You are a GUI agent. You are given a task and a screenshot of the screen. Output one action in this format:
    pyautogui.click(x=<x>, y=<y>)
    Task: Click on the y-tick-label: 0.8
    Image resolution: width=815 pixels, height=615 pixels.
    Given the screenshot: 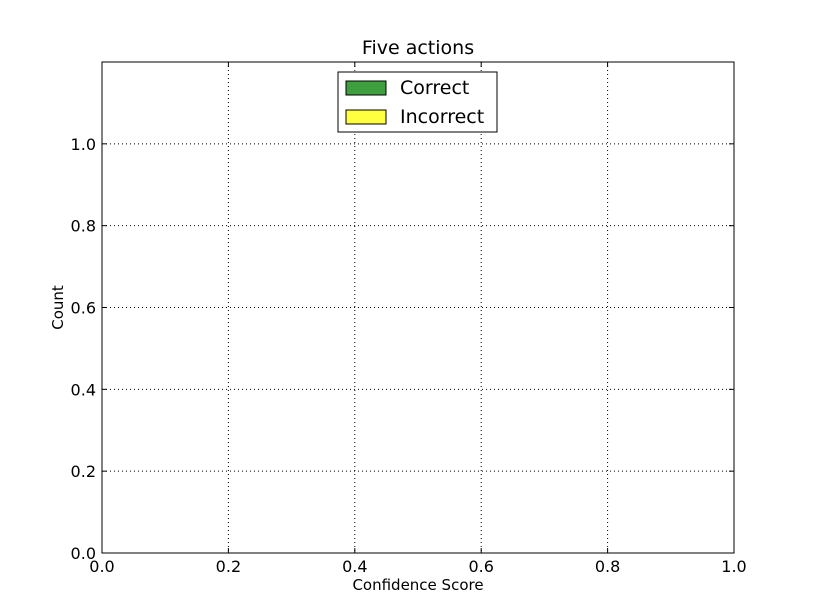 What is the action you would take?
    pyautogui.click(x=83, y=226)
    